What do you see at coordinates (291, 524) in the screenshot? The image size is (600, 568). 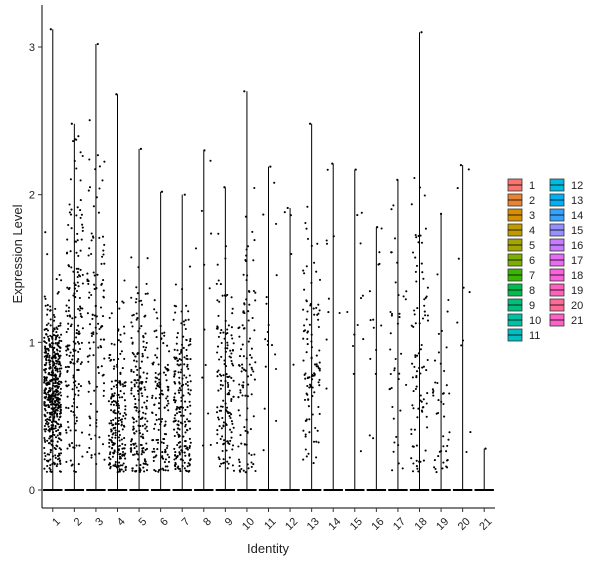 I see `x-tick-label: 12` at bounding box center [291, 524].